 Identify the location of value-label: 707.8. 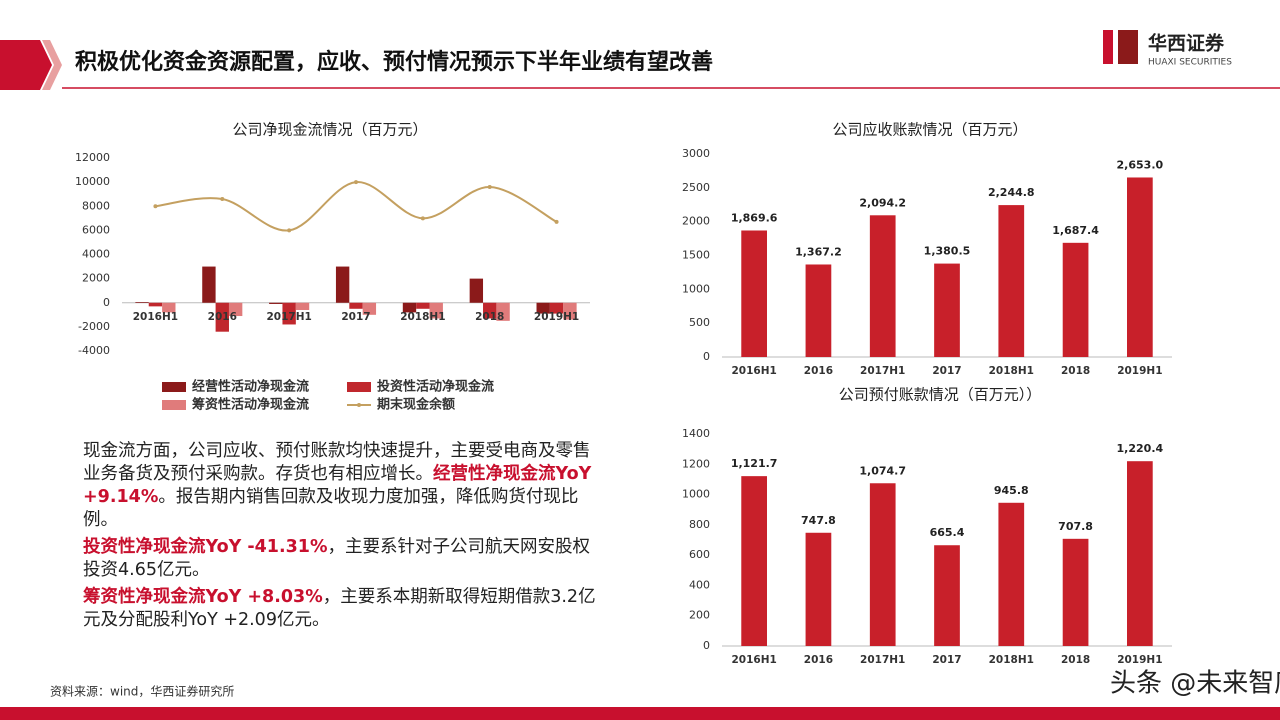
(1075, 526).